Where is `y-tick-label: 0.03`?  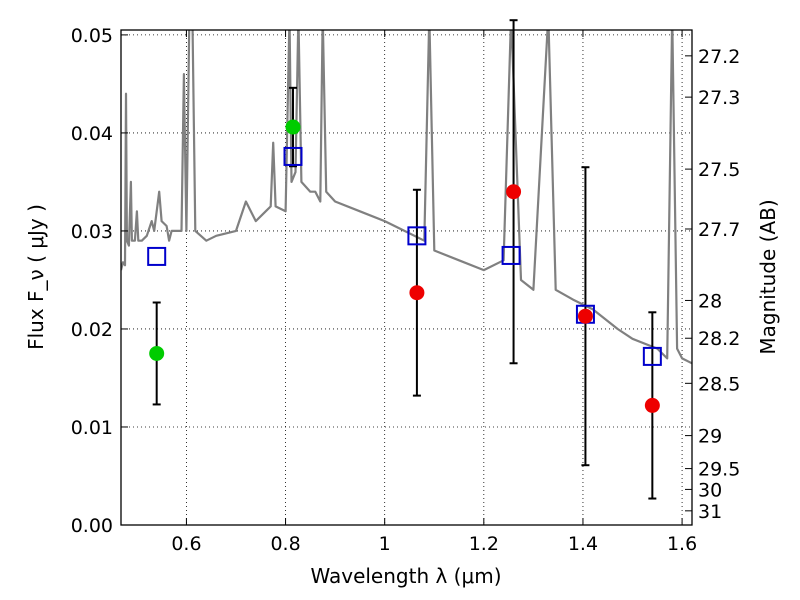 y-tick-label: 0.03 is located at coordinates (92, 232).